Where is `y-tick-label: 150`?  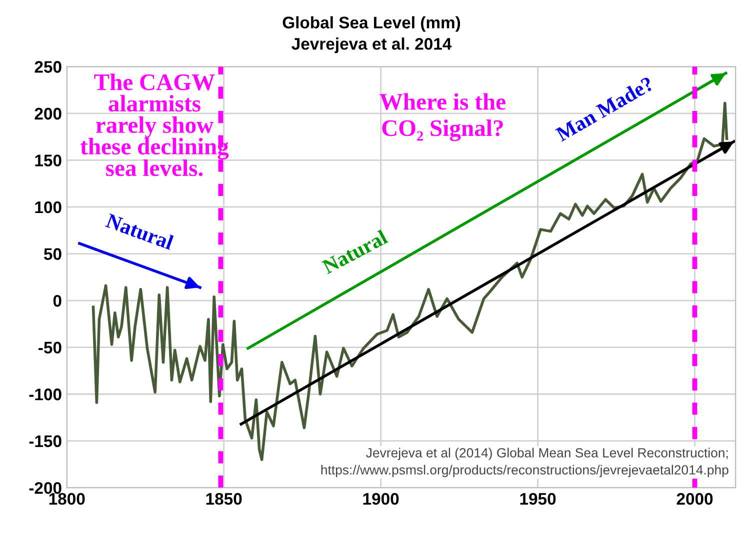
y-tick-label: 150 is located at coordinates (48, 160).